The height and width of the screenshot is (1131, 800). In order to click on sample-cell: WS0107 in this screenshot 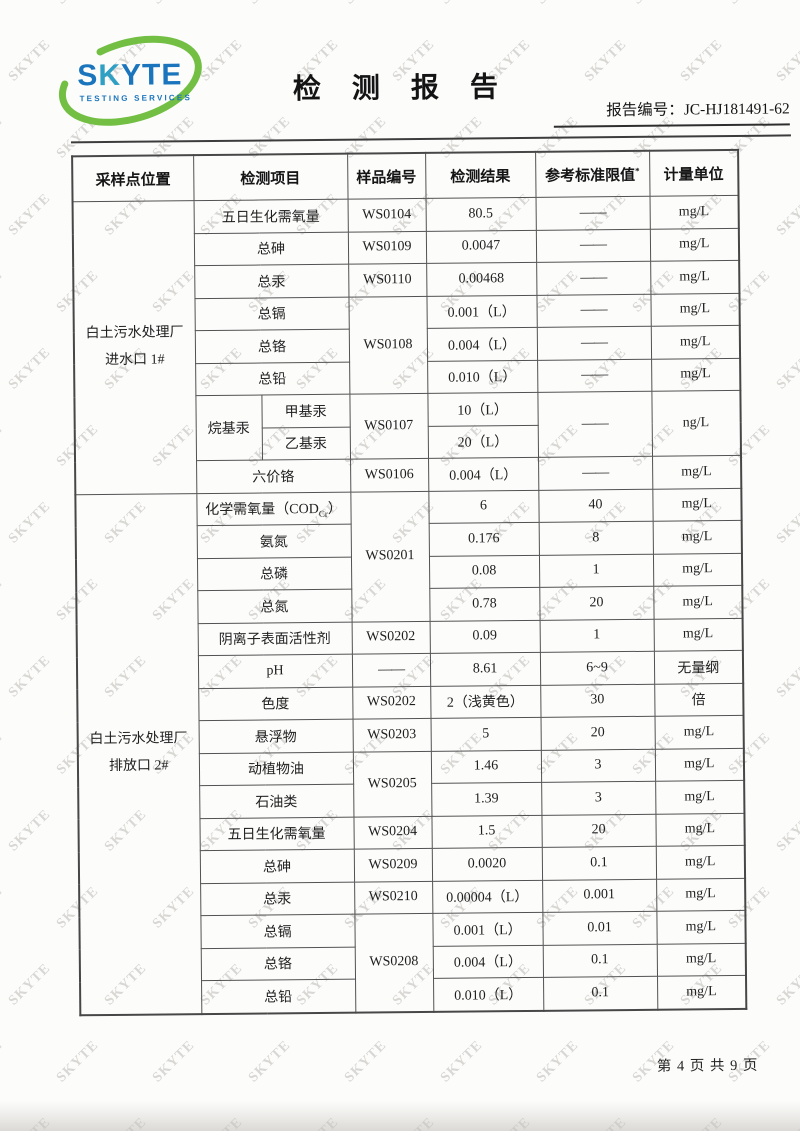, I will do `click(389, 426)`.